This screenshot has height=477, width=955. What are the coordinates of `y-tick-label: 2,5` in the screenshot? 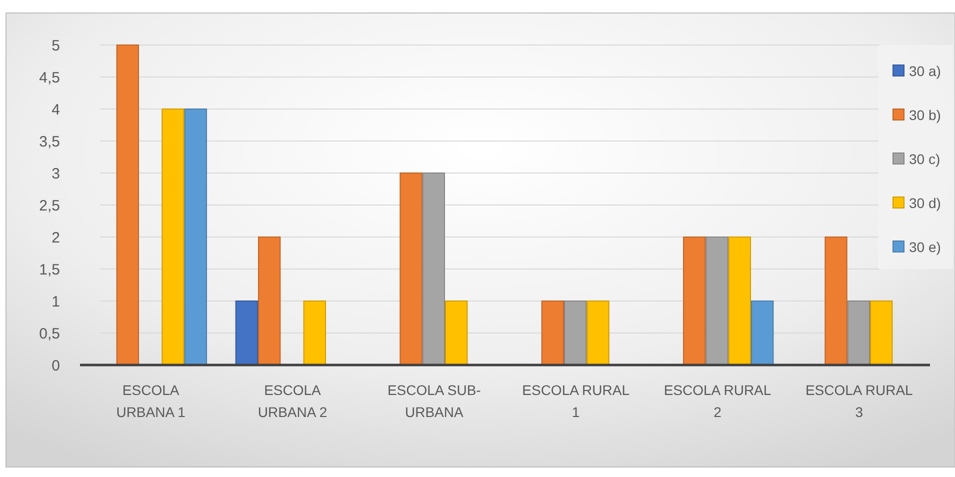 It's located at (49, 205).